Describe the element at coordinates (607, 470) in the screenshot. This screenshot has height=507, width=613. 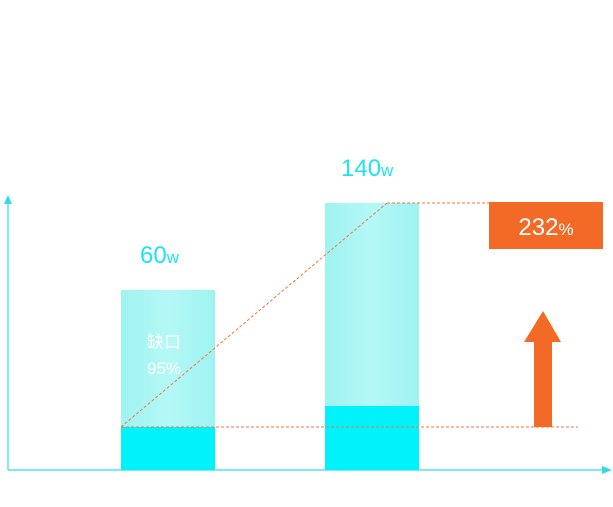
I see `x-axis-arrow` at that location.